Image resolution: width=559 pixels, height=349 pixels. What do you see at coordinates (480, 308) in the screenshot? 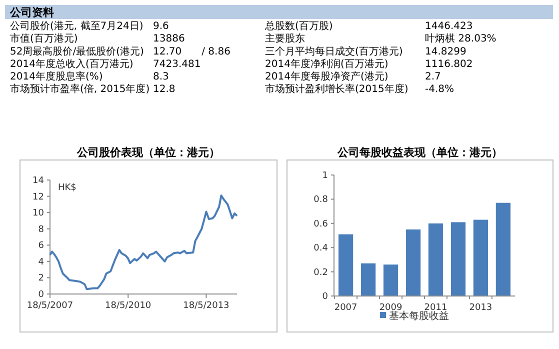
I see `x-tick-label: 2013` at bounding box center [480, 308].